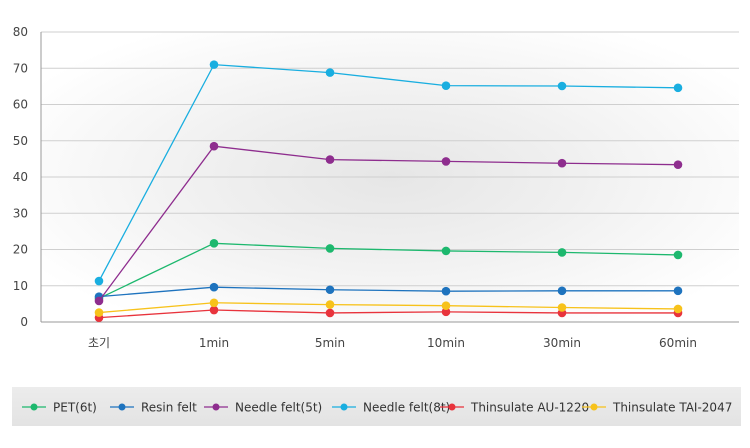 The height and width of the screenshot is (448, 750). Describe the element at coordinates (20, 250) in the screenshot. I see `y-tick-label: 20` at that location.